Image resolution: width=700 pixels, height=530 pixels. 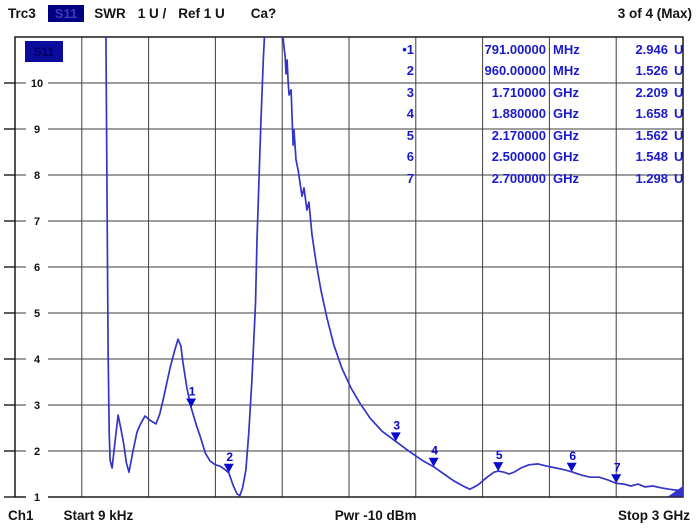 What do you see at coordinates (518, 178) in the screenshot?
I see `marker-frequency: 2.700000` at bounding box center [518, 178].